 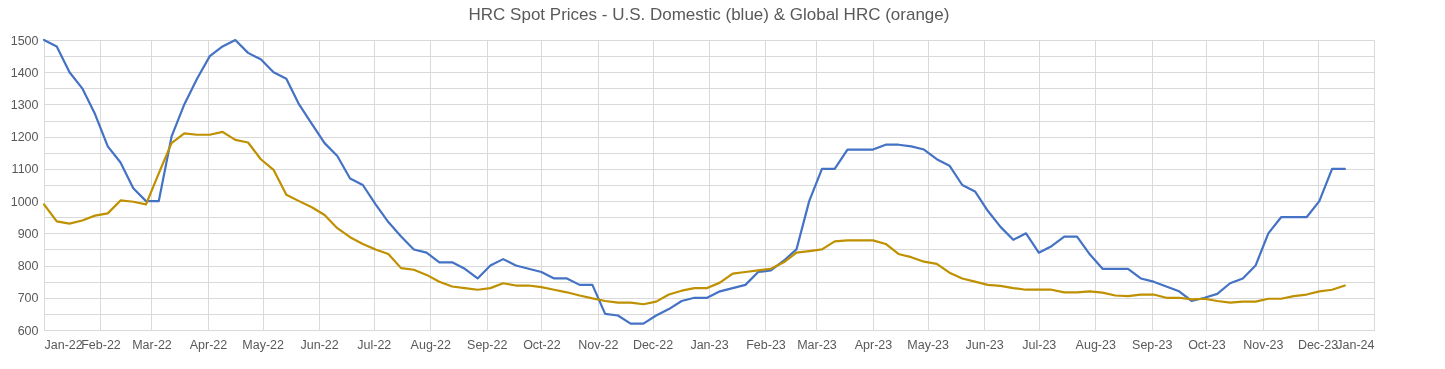 What do you see at coordinates (28, 330) in the screenshot?
I see `y-tick-label: 600` at bounding box center [28, 330].